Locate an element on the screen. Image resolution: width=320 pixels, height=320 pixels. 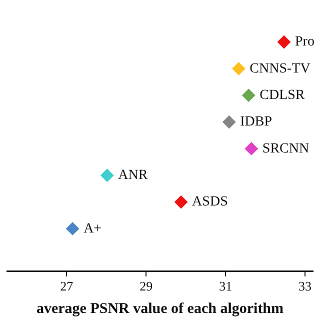
x-tick-label: 29 is located at coordinates (146, 286).